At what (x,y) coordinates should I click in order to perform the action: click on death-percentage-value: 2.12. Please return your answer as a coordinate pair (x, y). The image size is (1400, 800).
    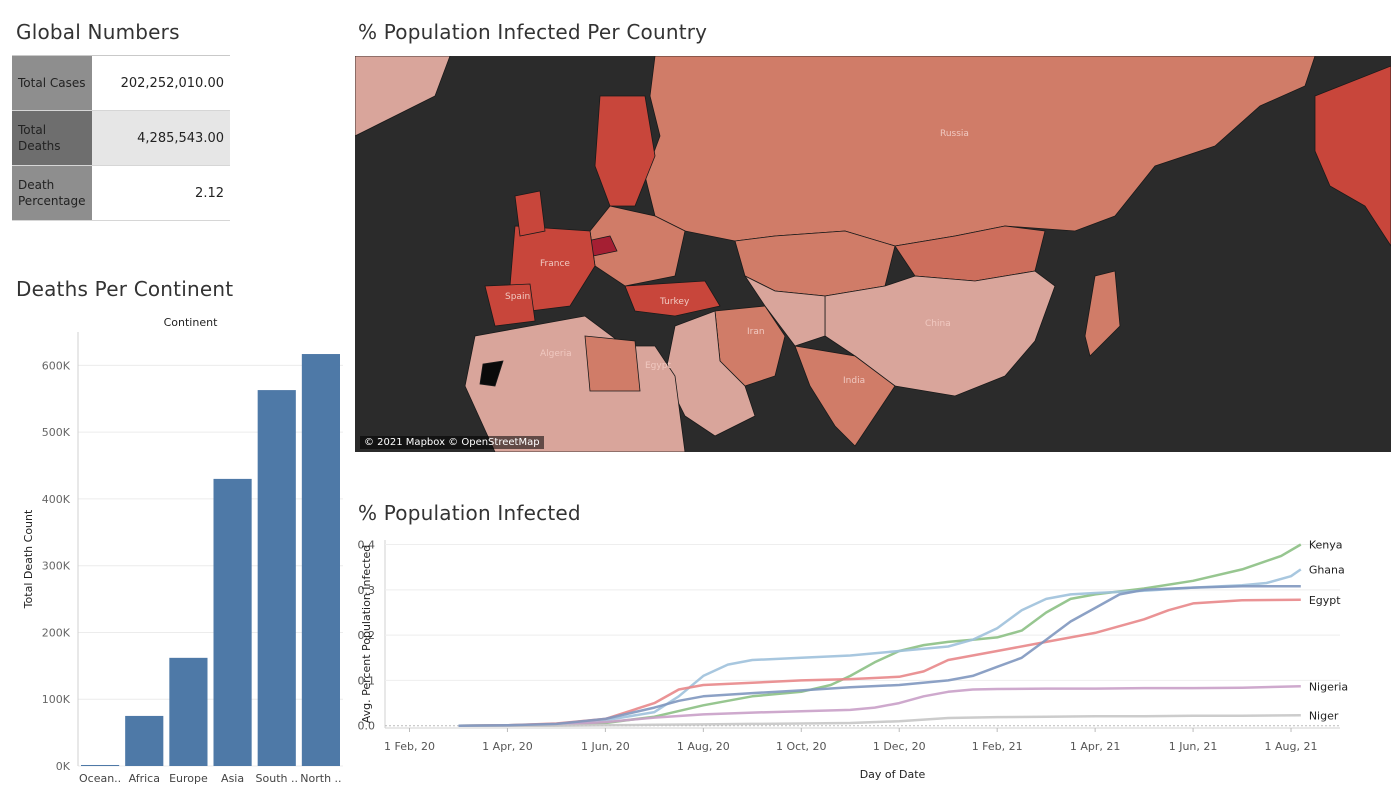
    Looking at the image, I should click on (209, 193).